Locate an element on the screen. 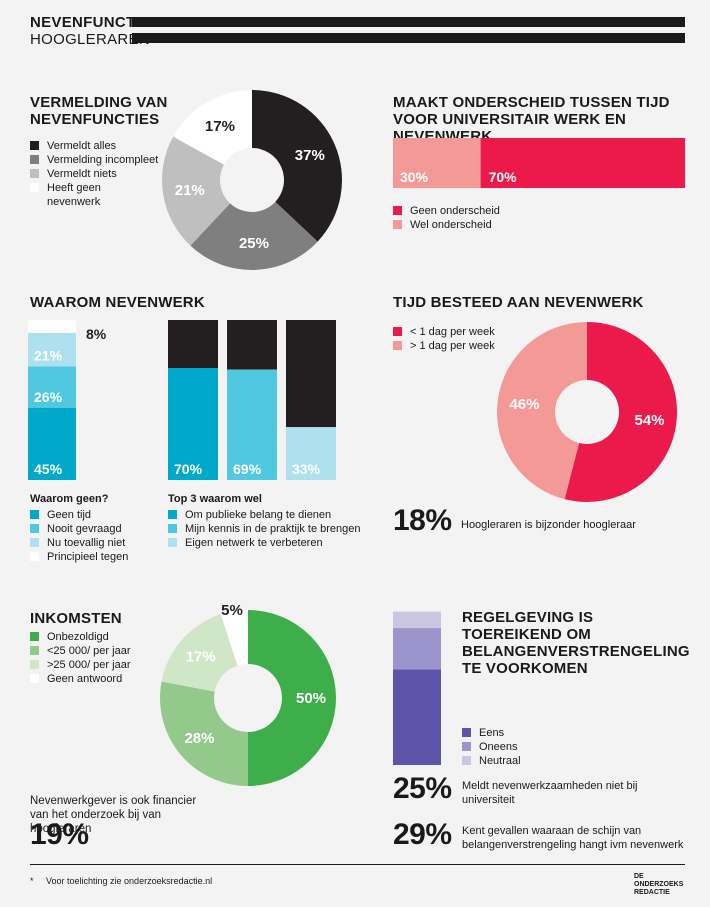  legend-label: Heeft geen nevenwerk is located at coordinates (74, 195).